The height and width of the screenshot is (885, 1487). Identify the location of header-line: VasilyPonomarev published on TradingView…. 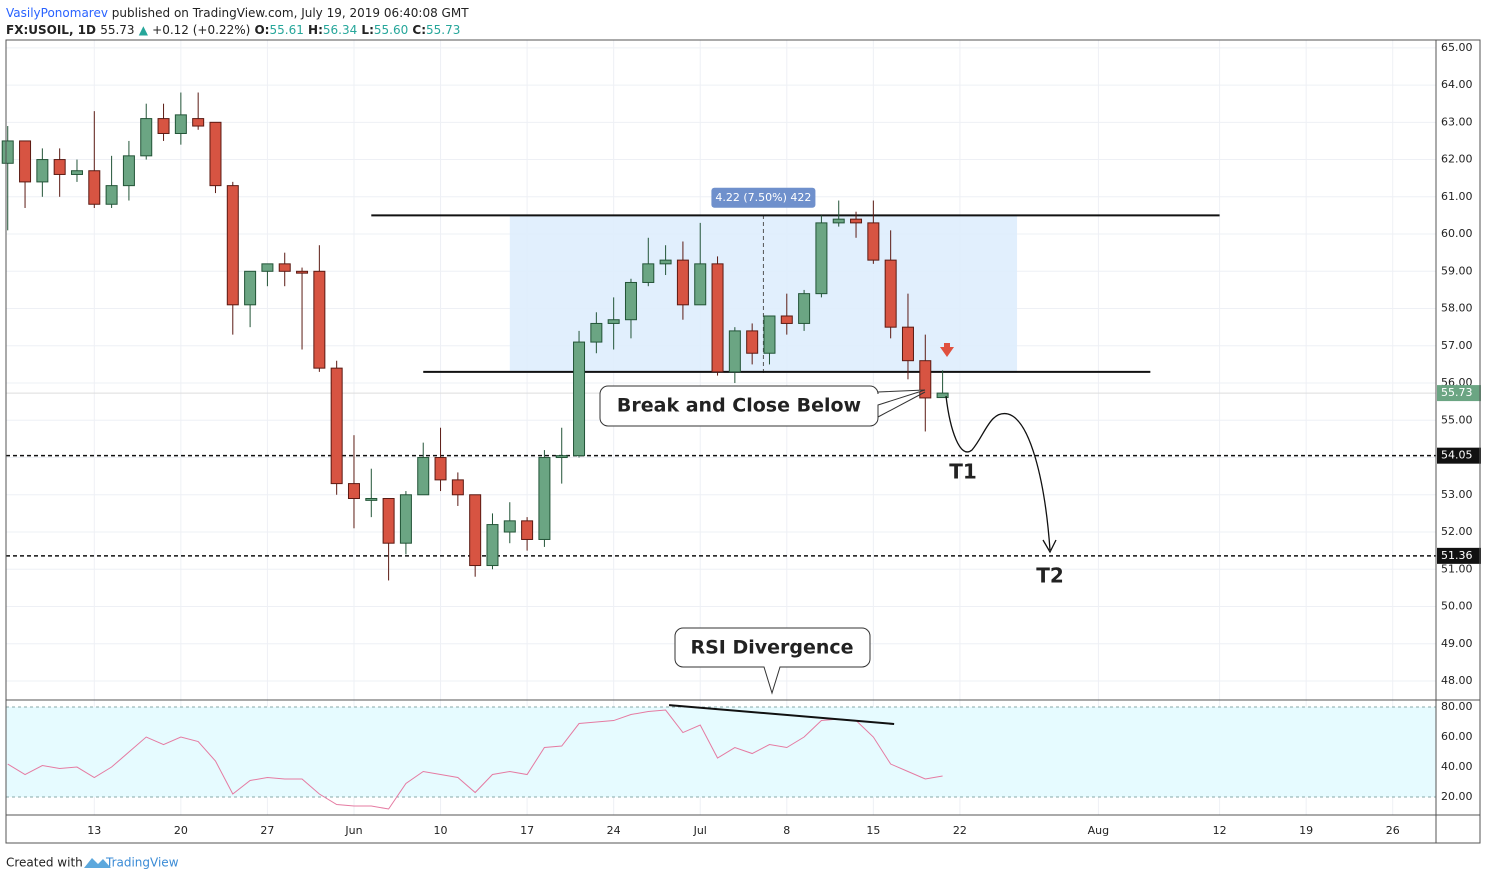
(237, 13).